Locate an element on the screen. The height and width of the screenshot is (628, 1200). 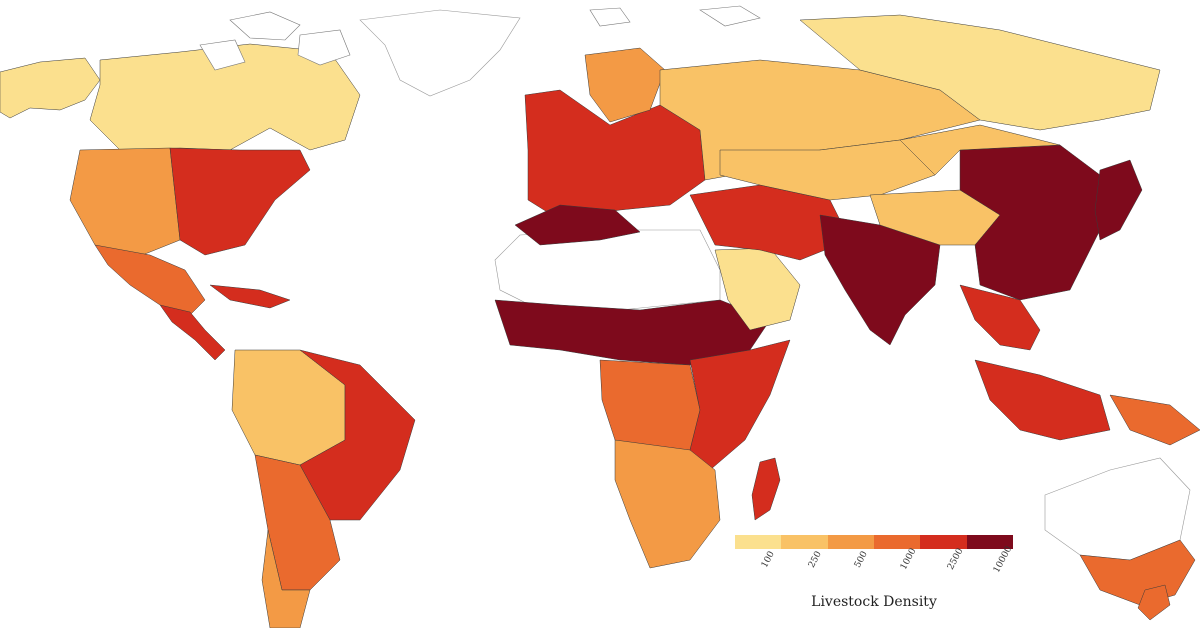
region-sahara is located at coordinates (607, 270).